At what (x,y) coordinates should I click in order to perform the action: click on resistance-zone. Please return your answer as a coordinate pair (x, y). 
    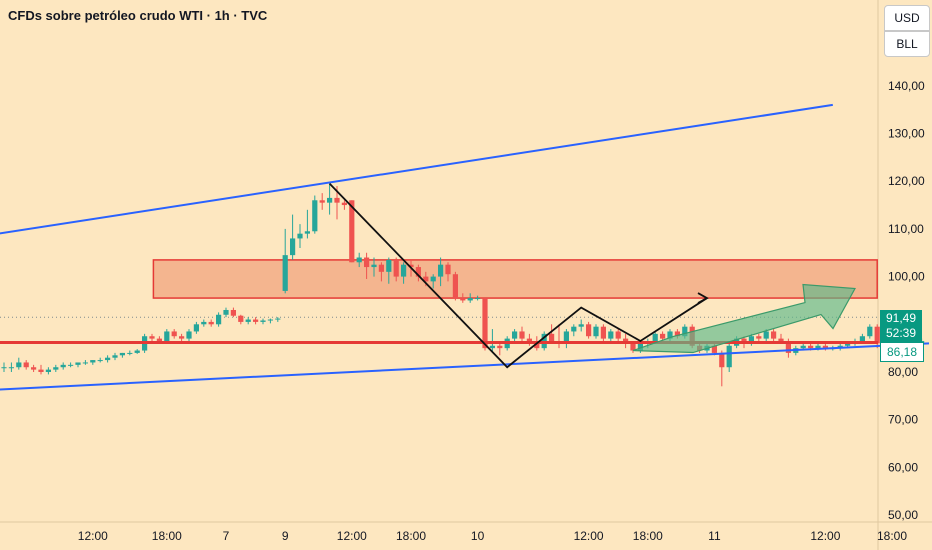
    Looking at the image, I should click on (515, 279).